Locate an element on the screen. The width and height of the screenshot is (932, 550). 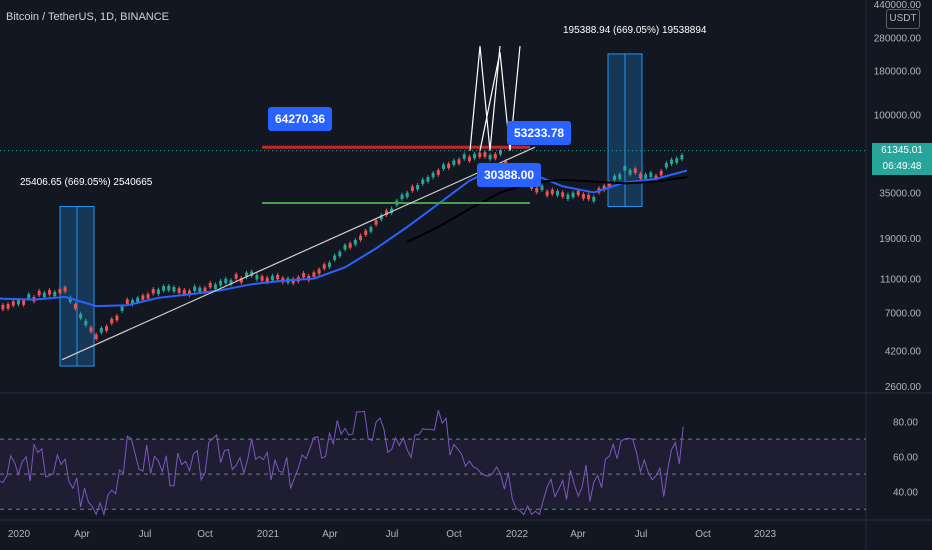
price-tick-label: 180000.00 is located at coordinates (898, 72).